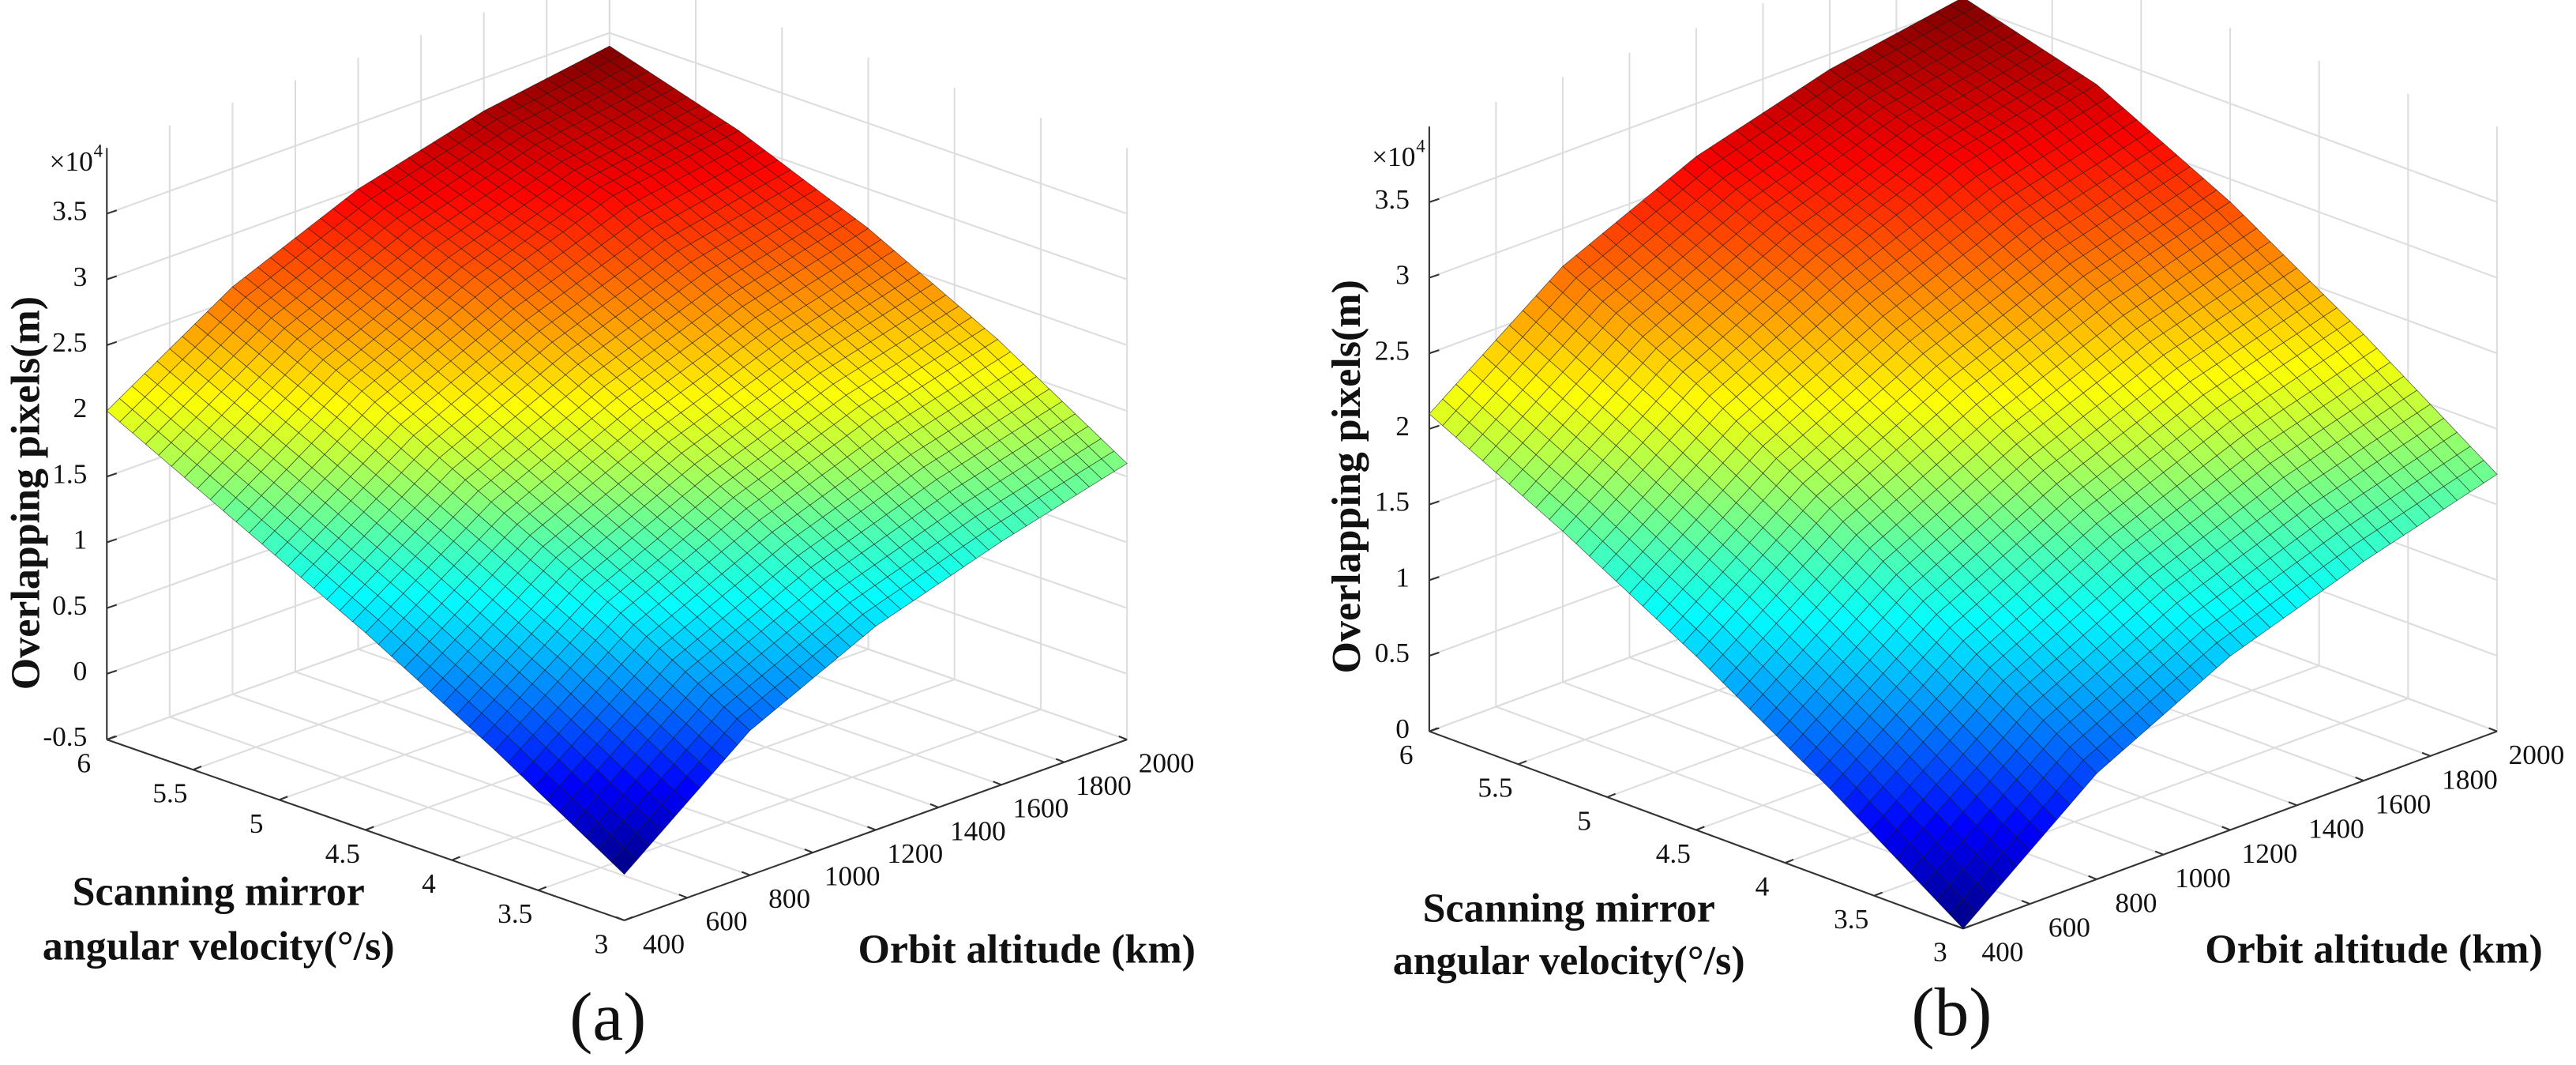  What do you see at coordinates (80, 407) in the screenshot?
I see `z-tick-label: 2` at bounding box center [80, 407].